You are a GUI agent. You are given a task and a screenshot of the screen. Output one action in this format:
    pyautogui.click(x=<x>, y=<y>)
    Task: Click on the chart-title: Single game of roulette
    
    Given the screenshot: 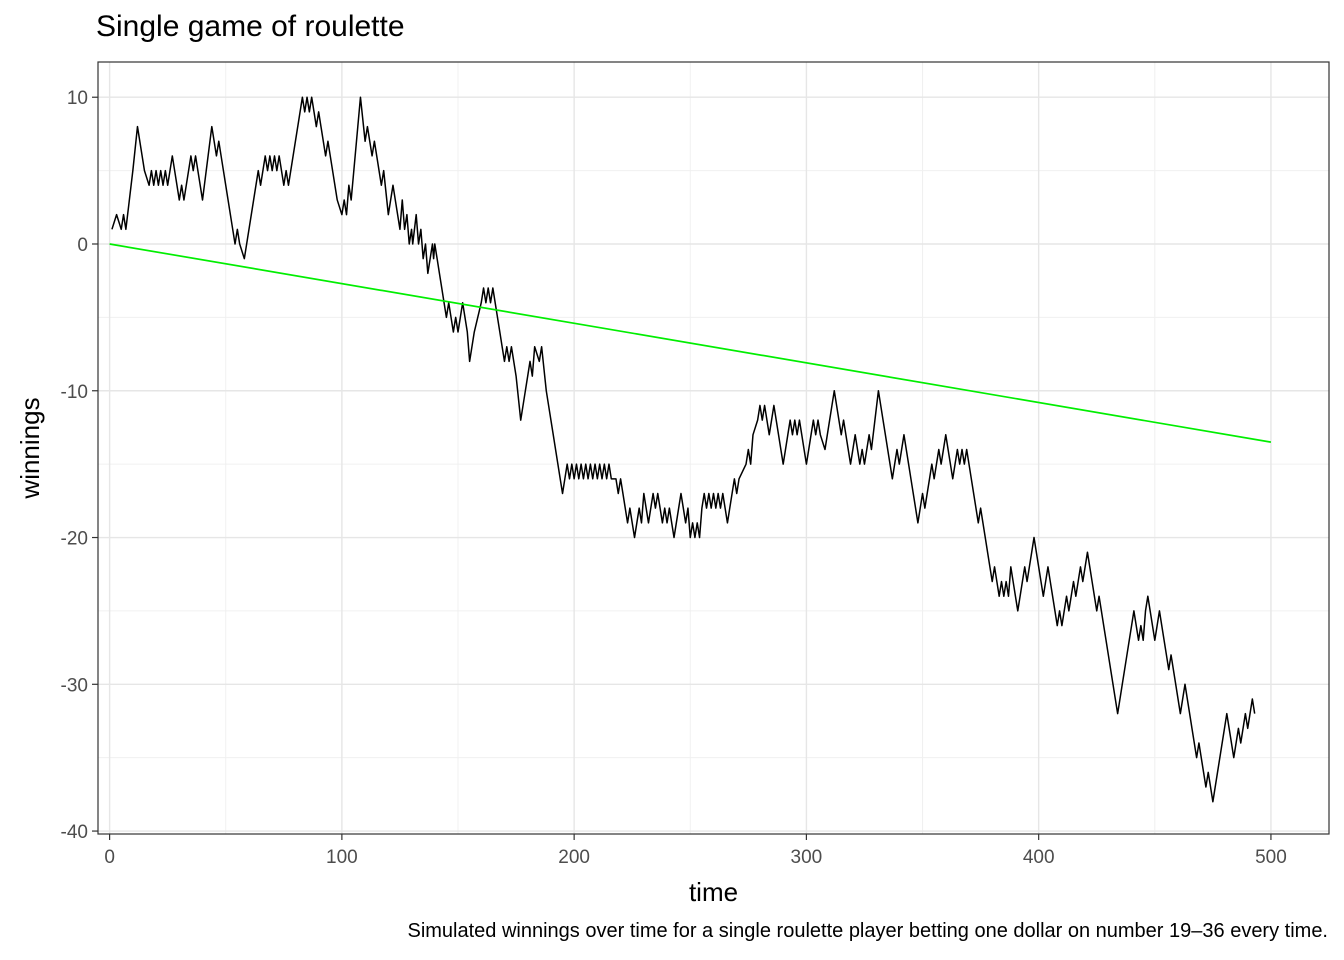 What is the action you would take?
    pyautogui.click(x=250, y=26)
    